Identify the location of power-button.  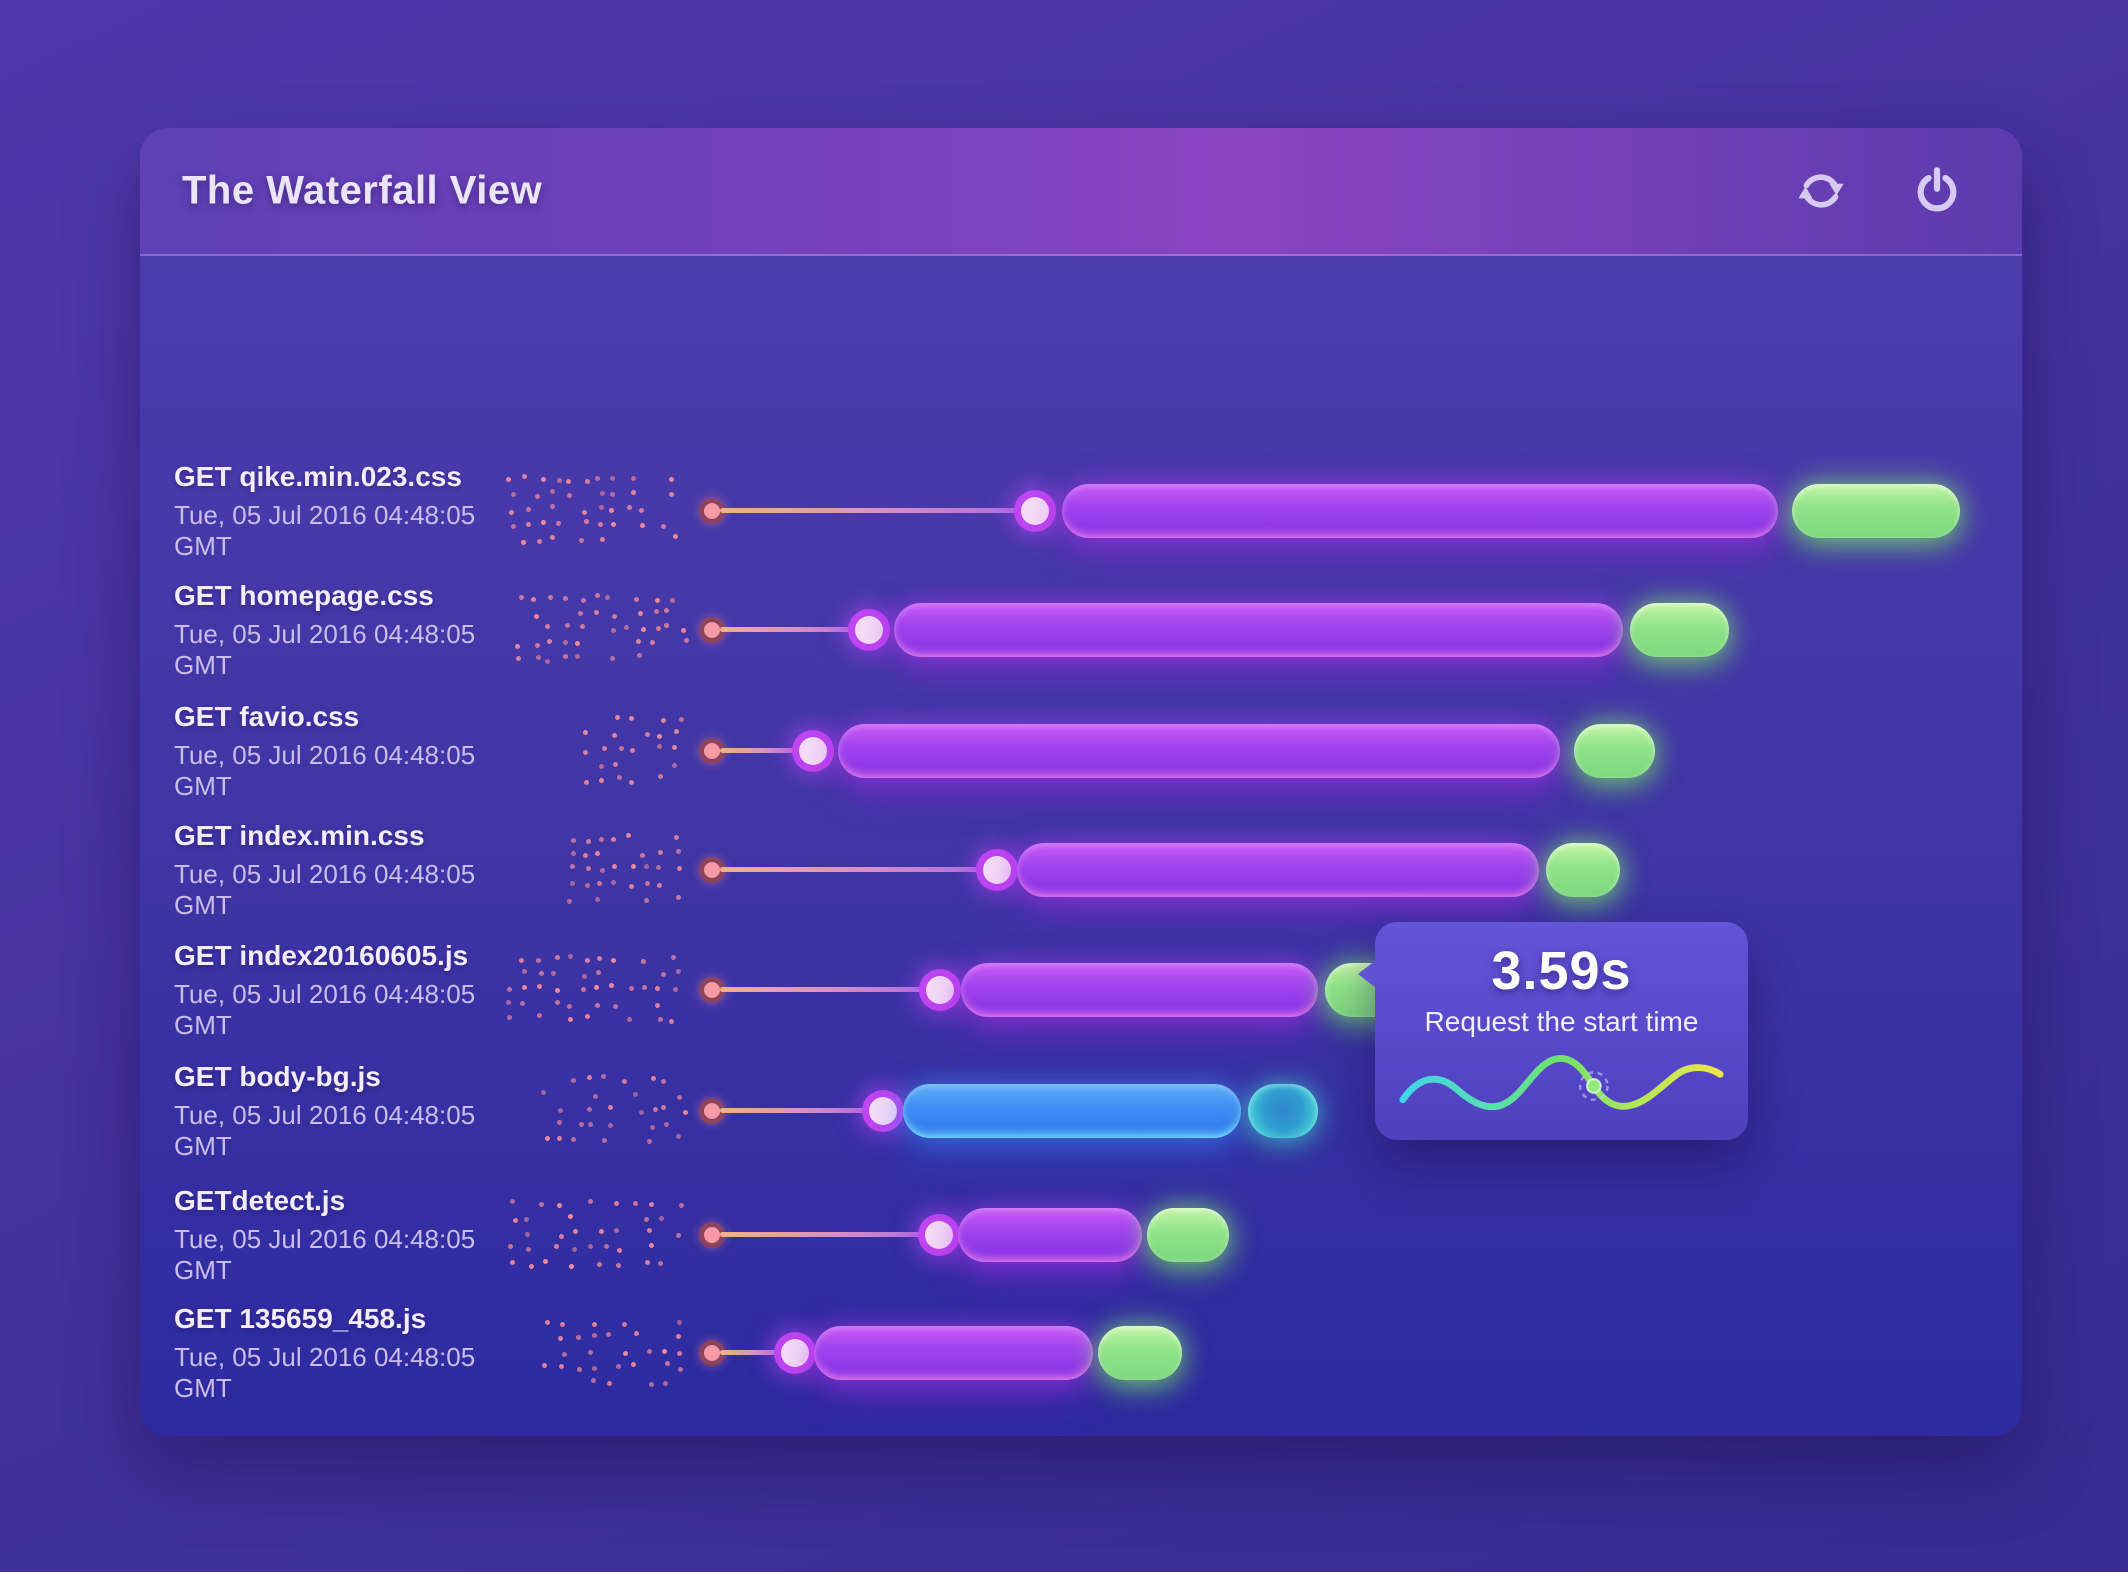
(1937, 191).